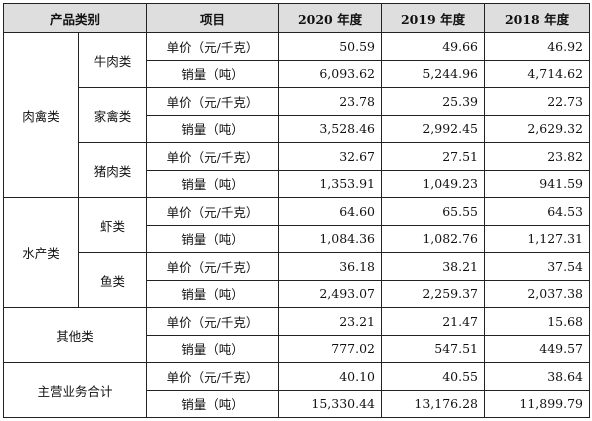 The height and width of the screenshot is (421, 592). Describe the element at coordinates (213, 18) in the screenshot. I see `header-item: 项目` at that location.